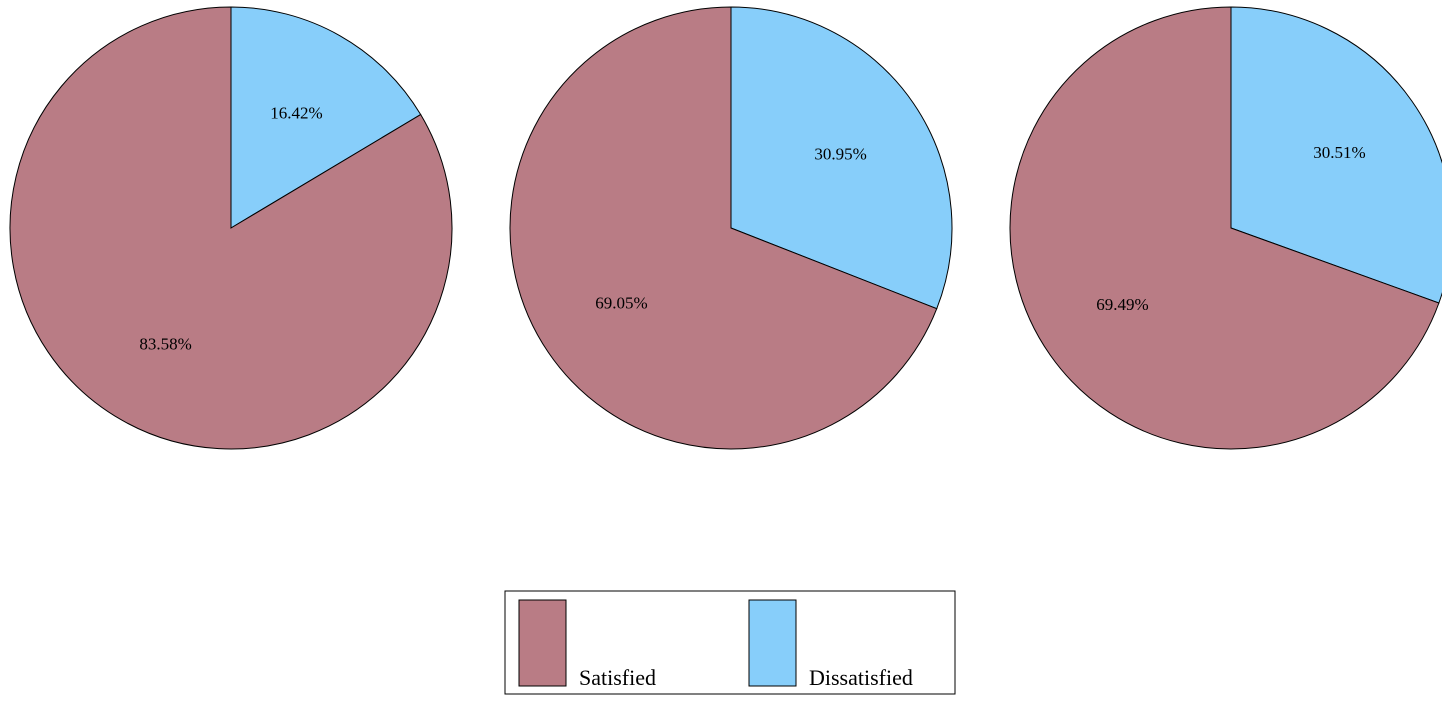  I want to click on legend-label-dissatisfied: Dissatisfied, so click(861, 677).